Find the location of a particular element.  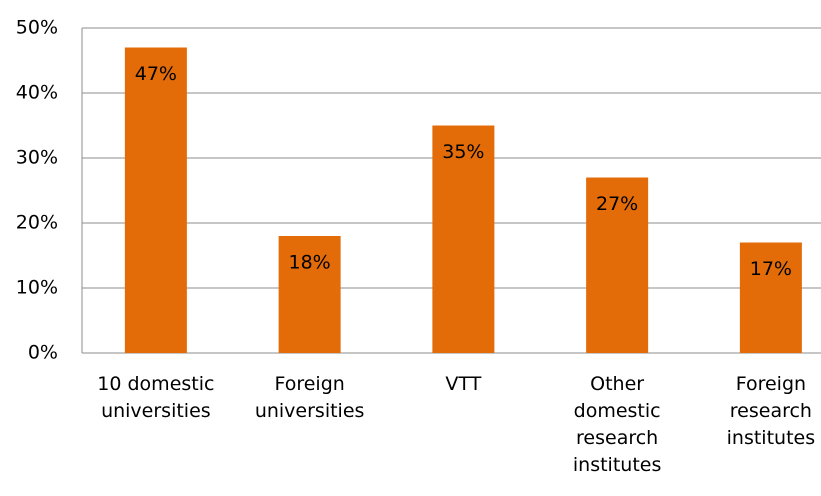

y-tick-label: 40% is located at coordinates (37, 93).